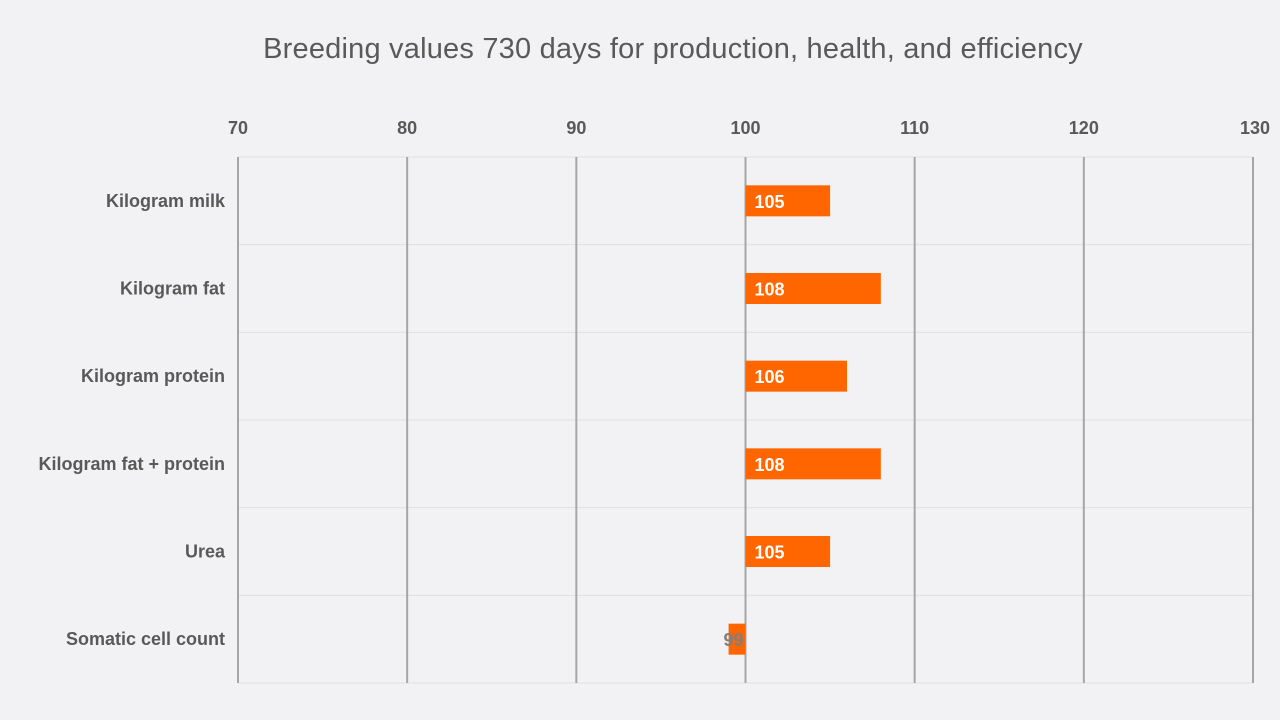 Image resolution: width=1280 pixels, height=720 pixels. What do you see at coordinates (1255, 128) in the screenshot?
I see `x-tick-label: 130` at bounding box center [1255, 128].